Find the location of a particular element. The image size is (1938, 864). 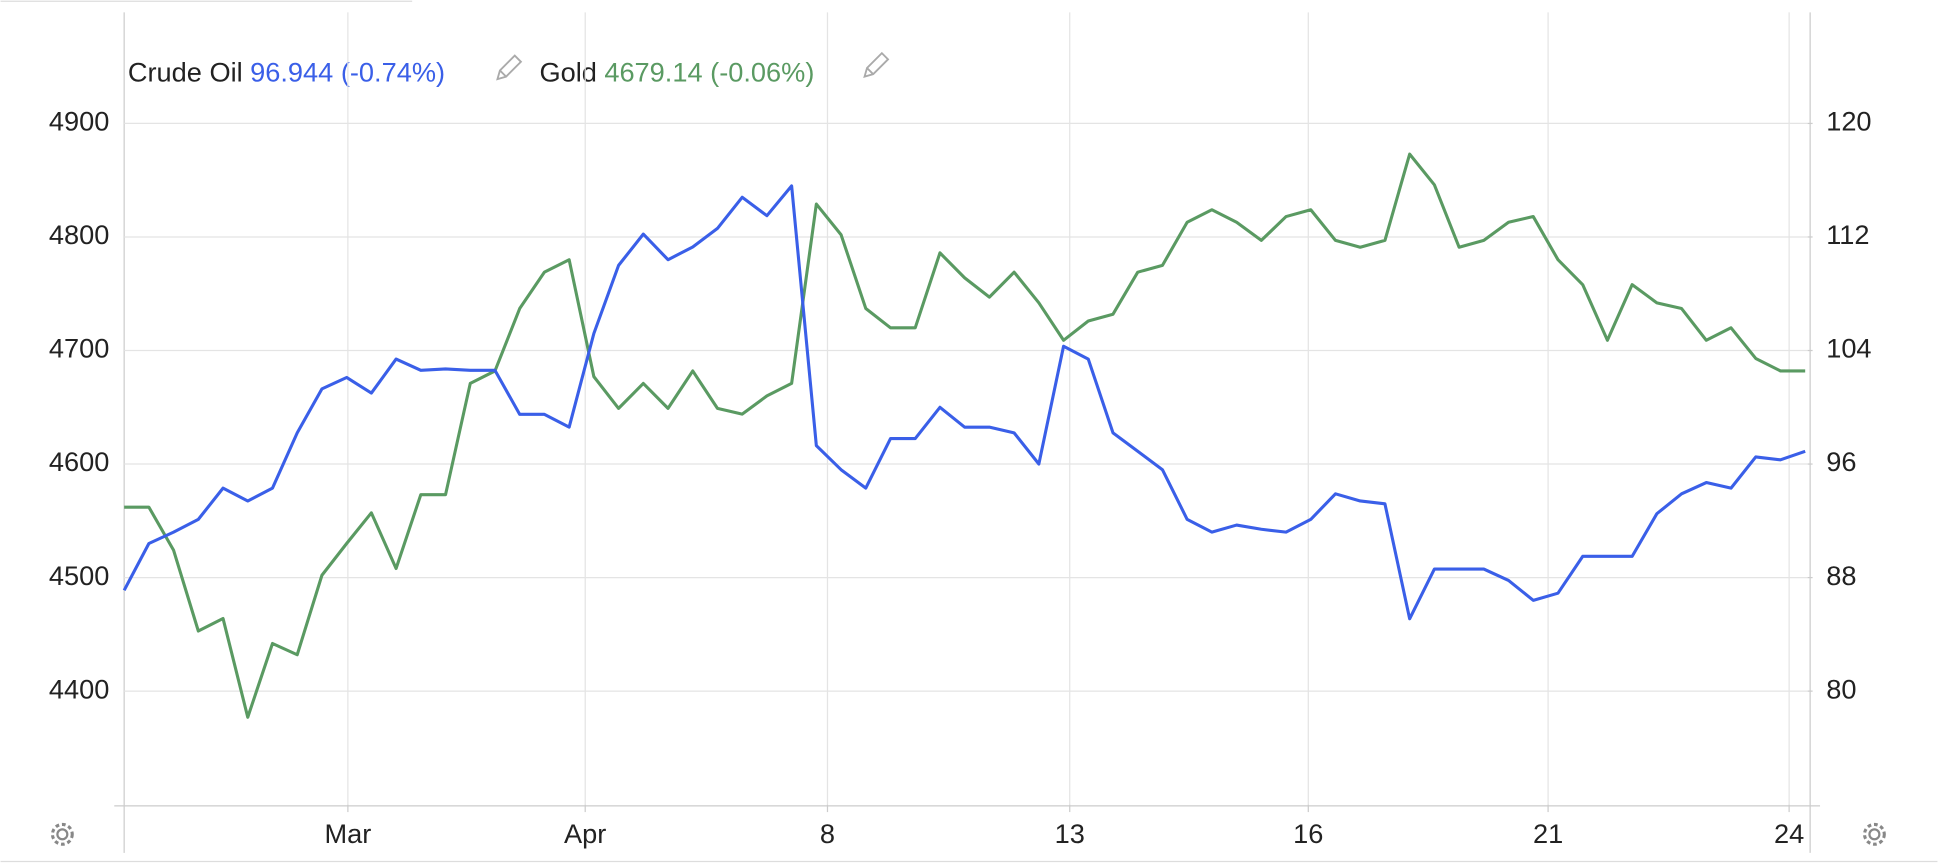

y2-tick-label: 120 is located at coordinates (1848, 121).